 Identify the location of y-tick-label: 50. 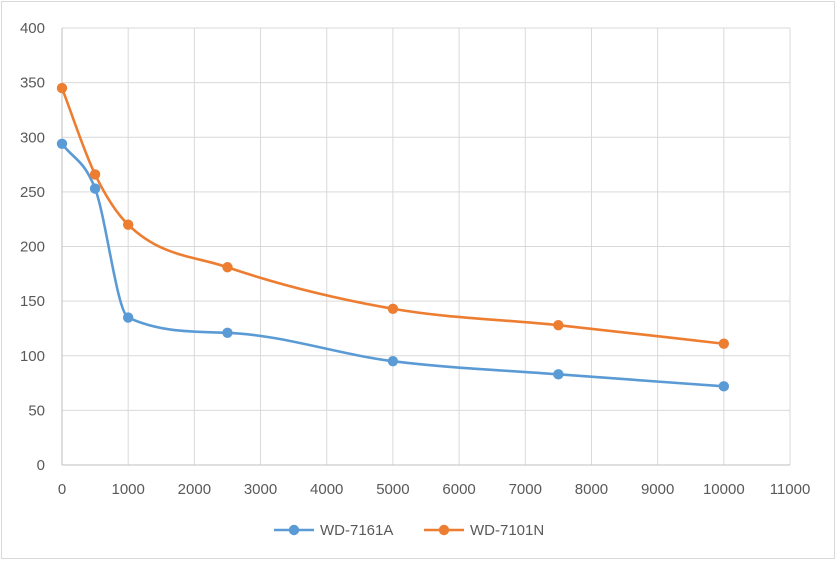
(36, 410).